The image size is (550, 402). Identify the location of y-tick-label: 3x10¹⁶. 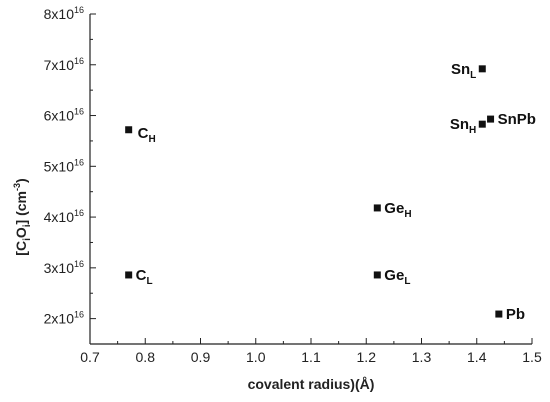
(64, 267).